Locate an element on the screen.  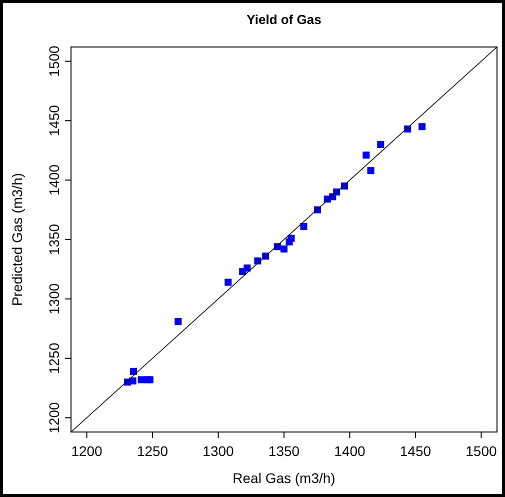
y-tick-label: 1350 is located at coordinates (54, 240).